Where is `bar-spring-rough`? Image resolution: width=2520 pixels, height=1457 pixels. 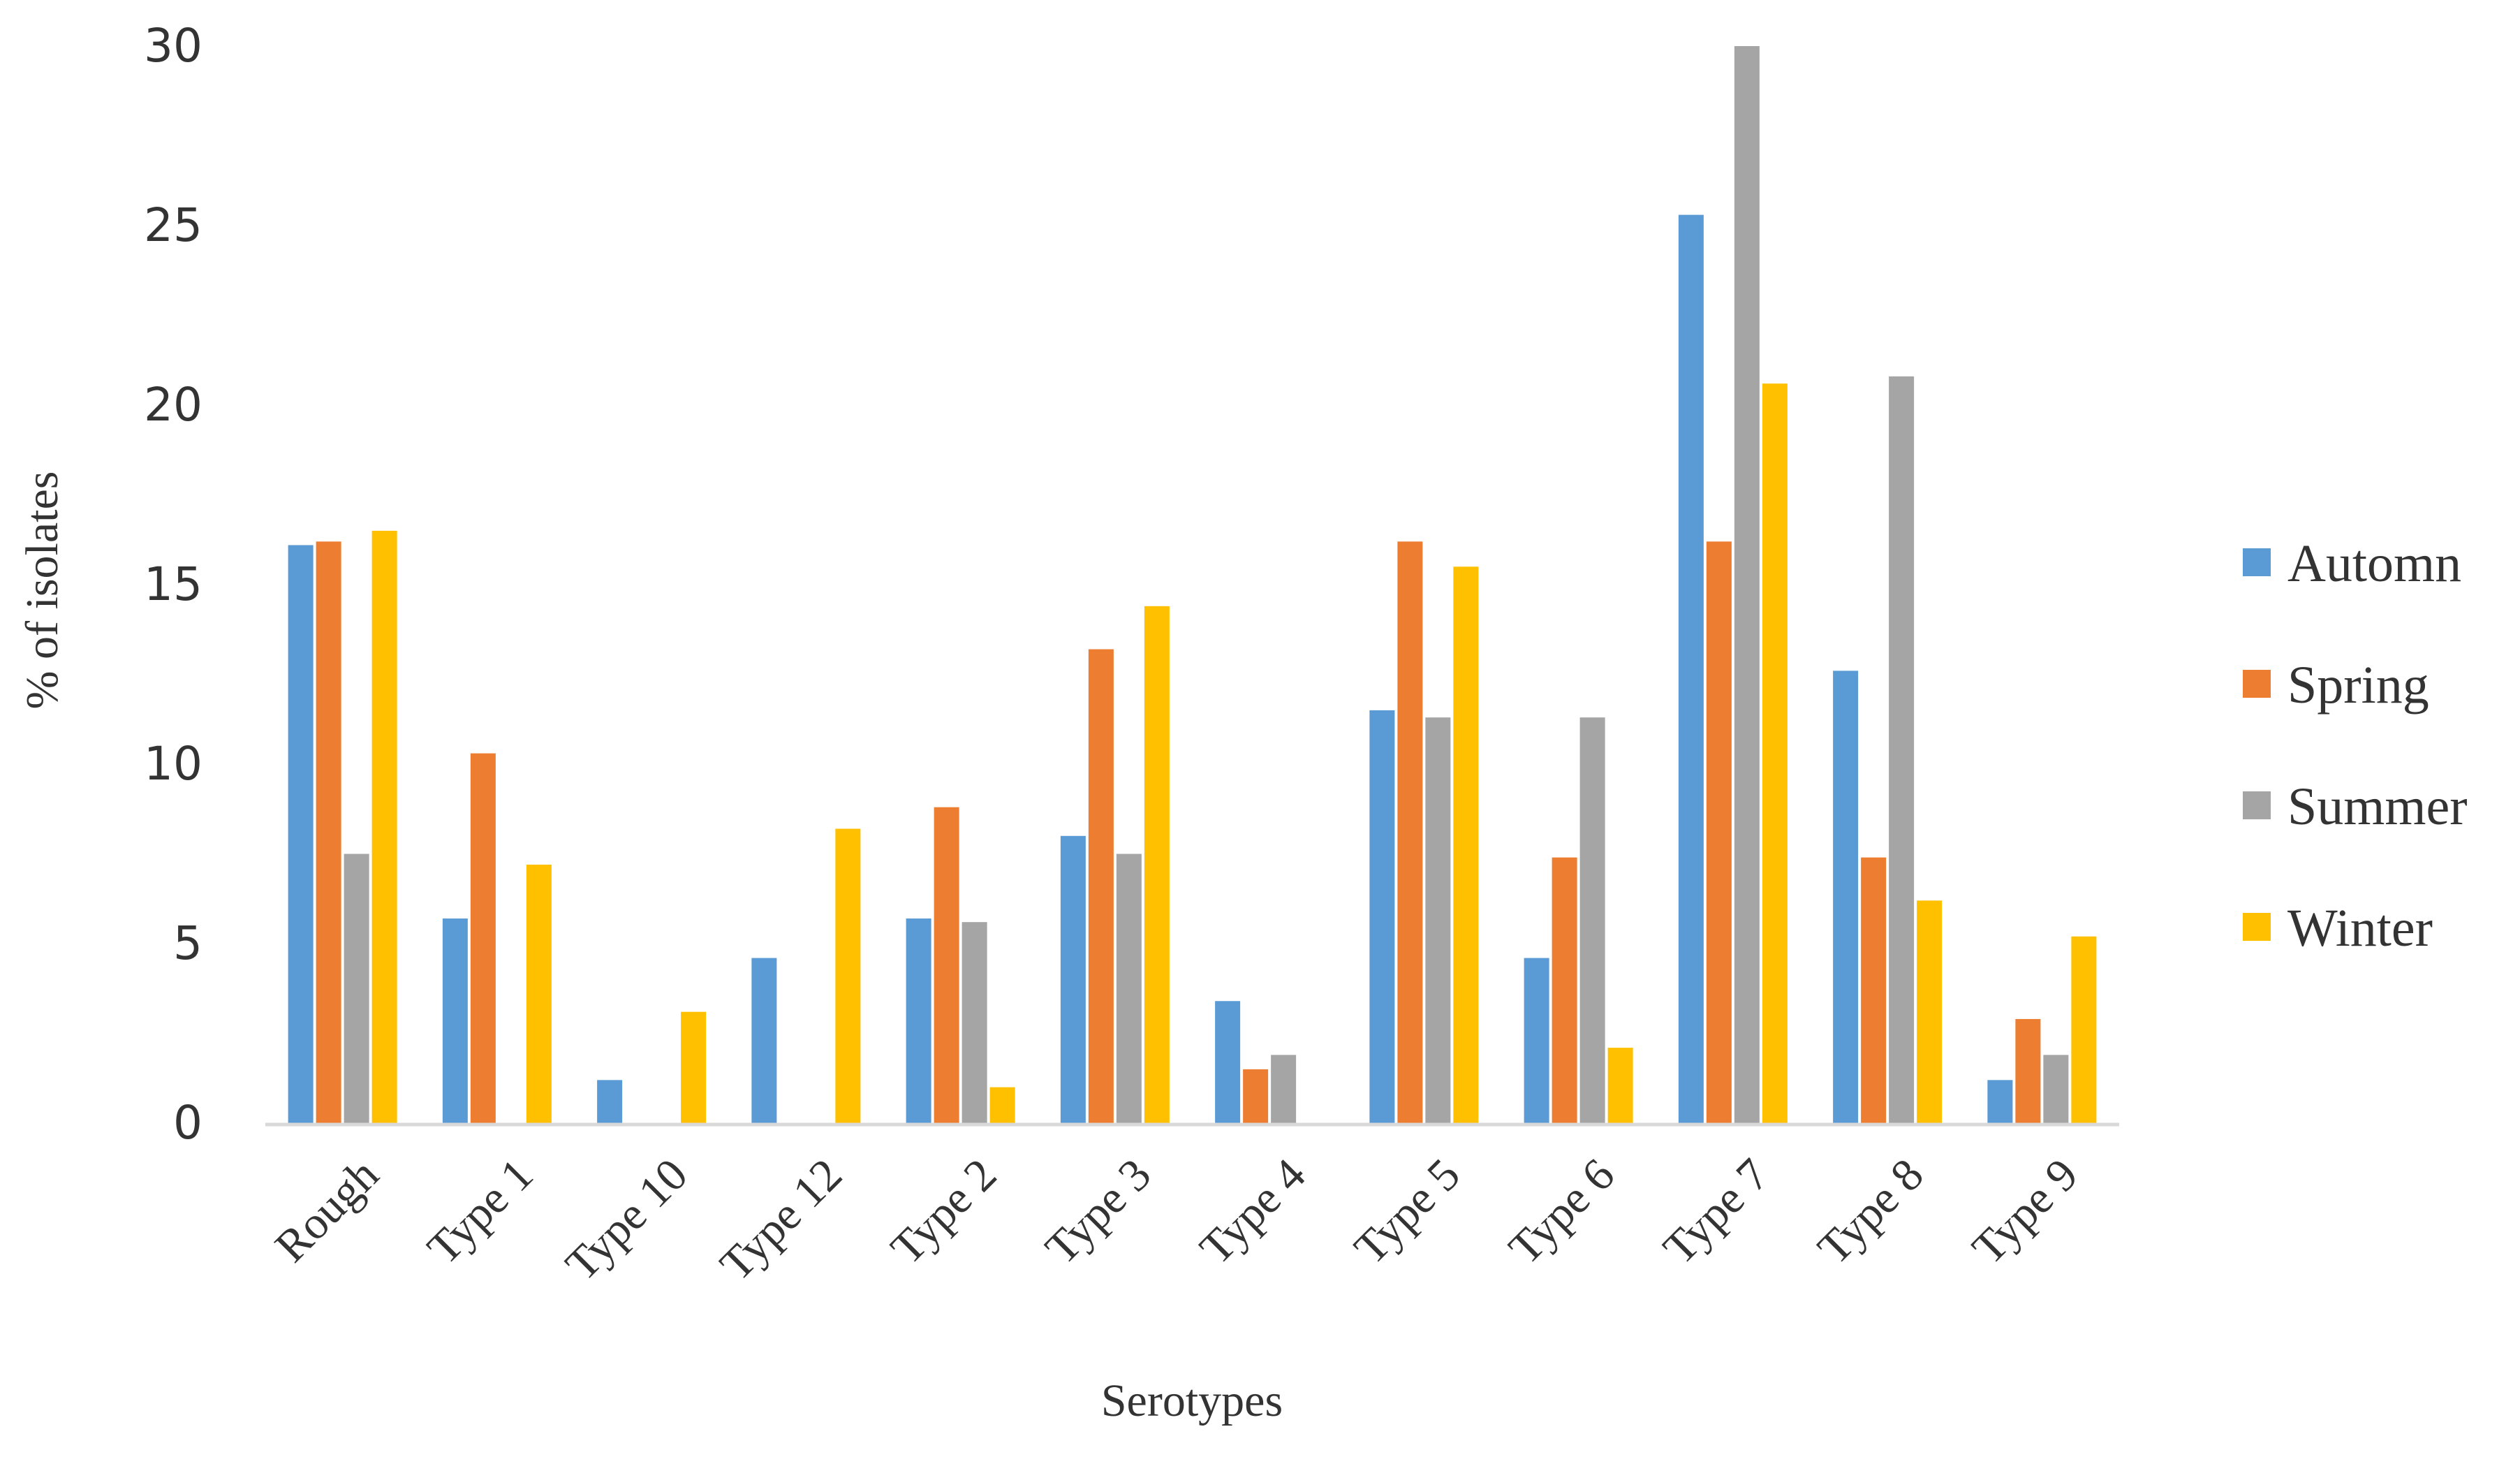 bar-spring-rough is located at coordinates (329, 832).